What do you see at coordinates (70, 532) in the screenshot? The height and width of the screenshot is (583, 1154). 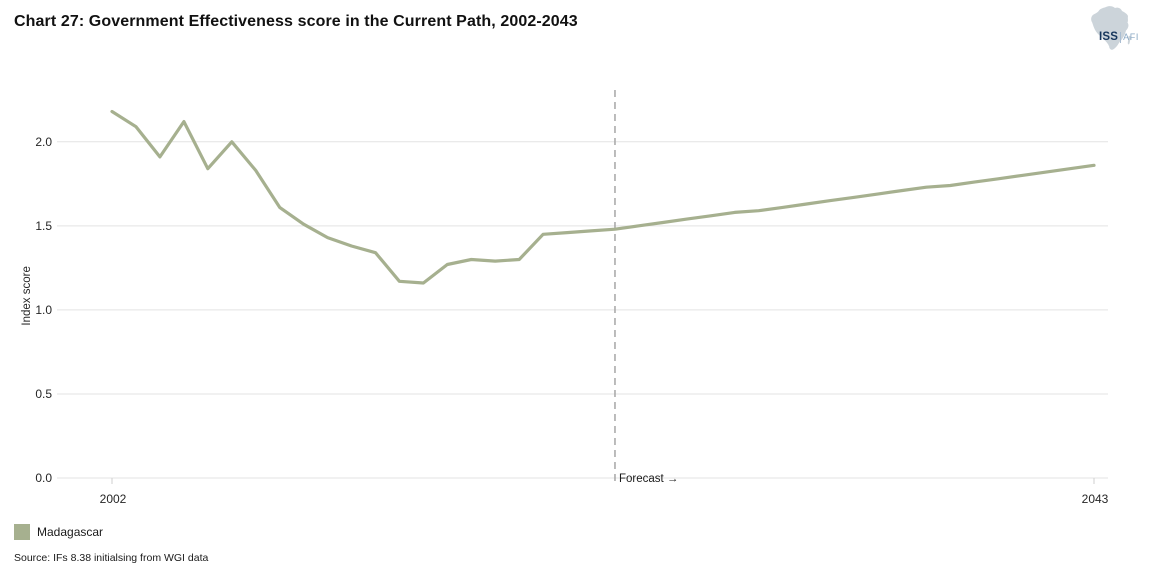 I see `legend-label-madagascar: Madagascar` at bounding box center [70, 532].